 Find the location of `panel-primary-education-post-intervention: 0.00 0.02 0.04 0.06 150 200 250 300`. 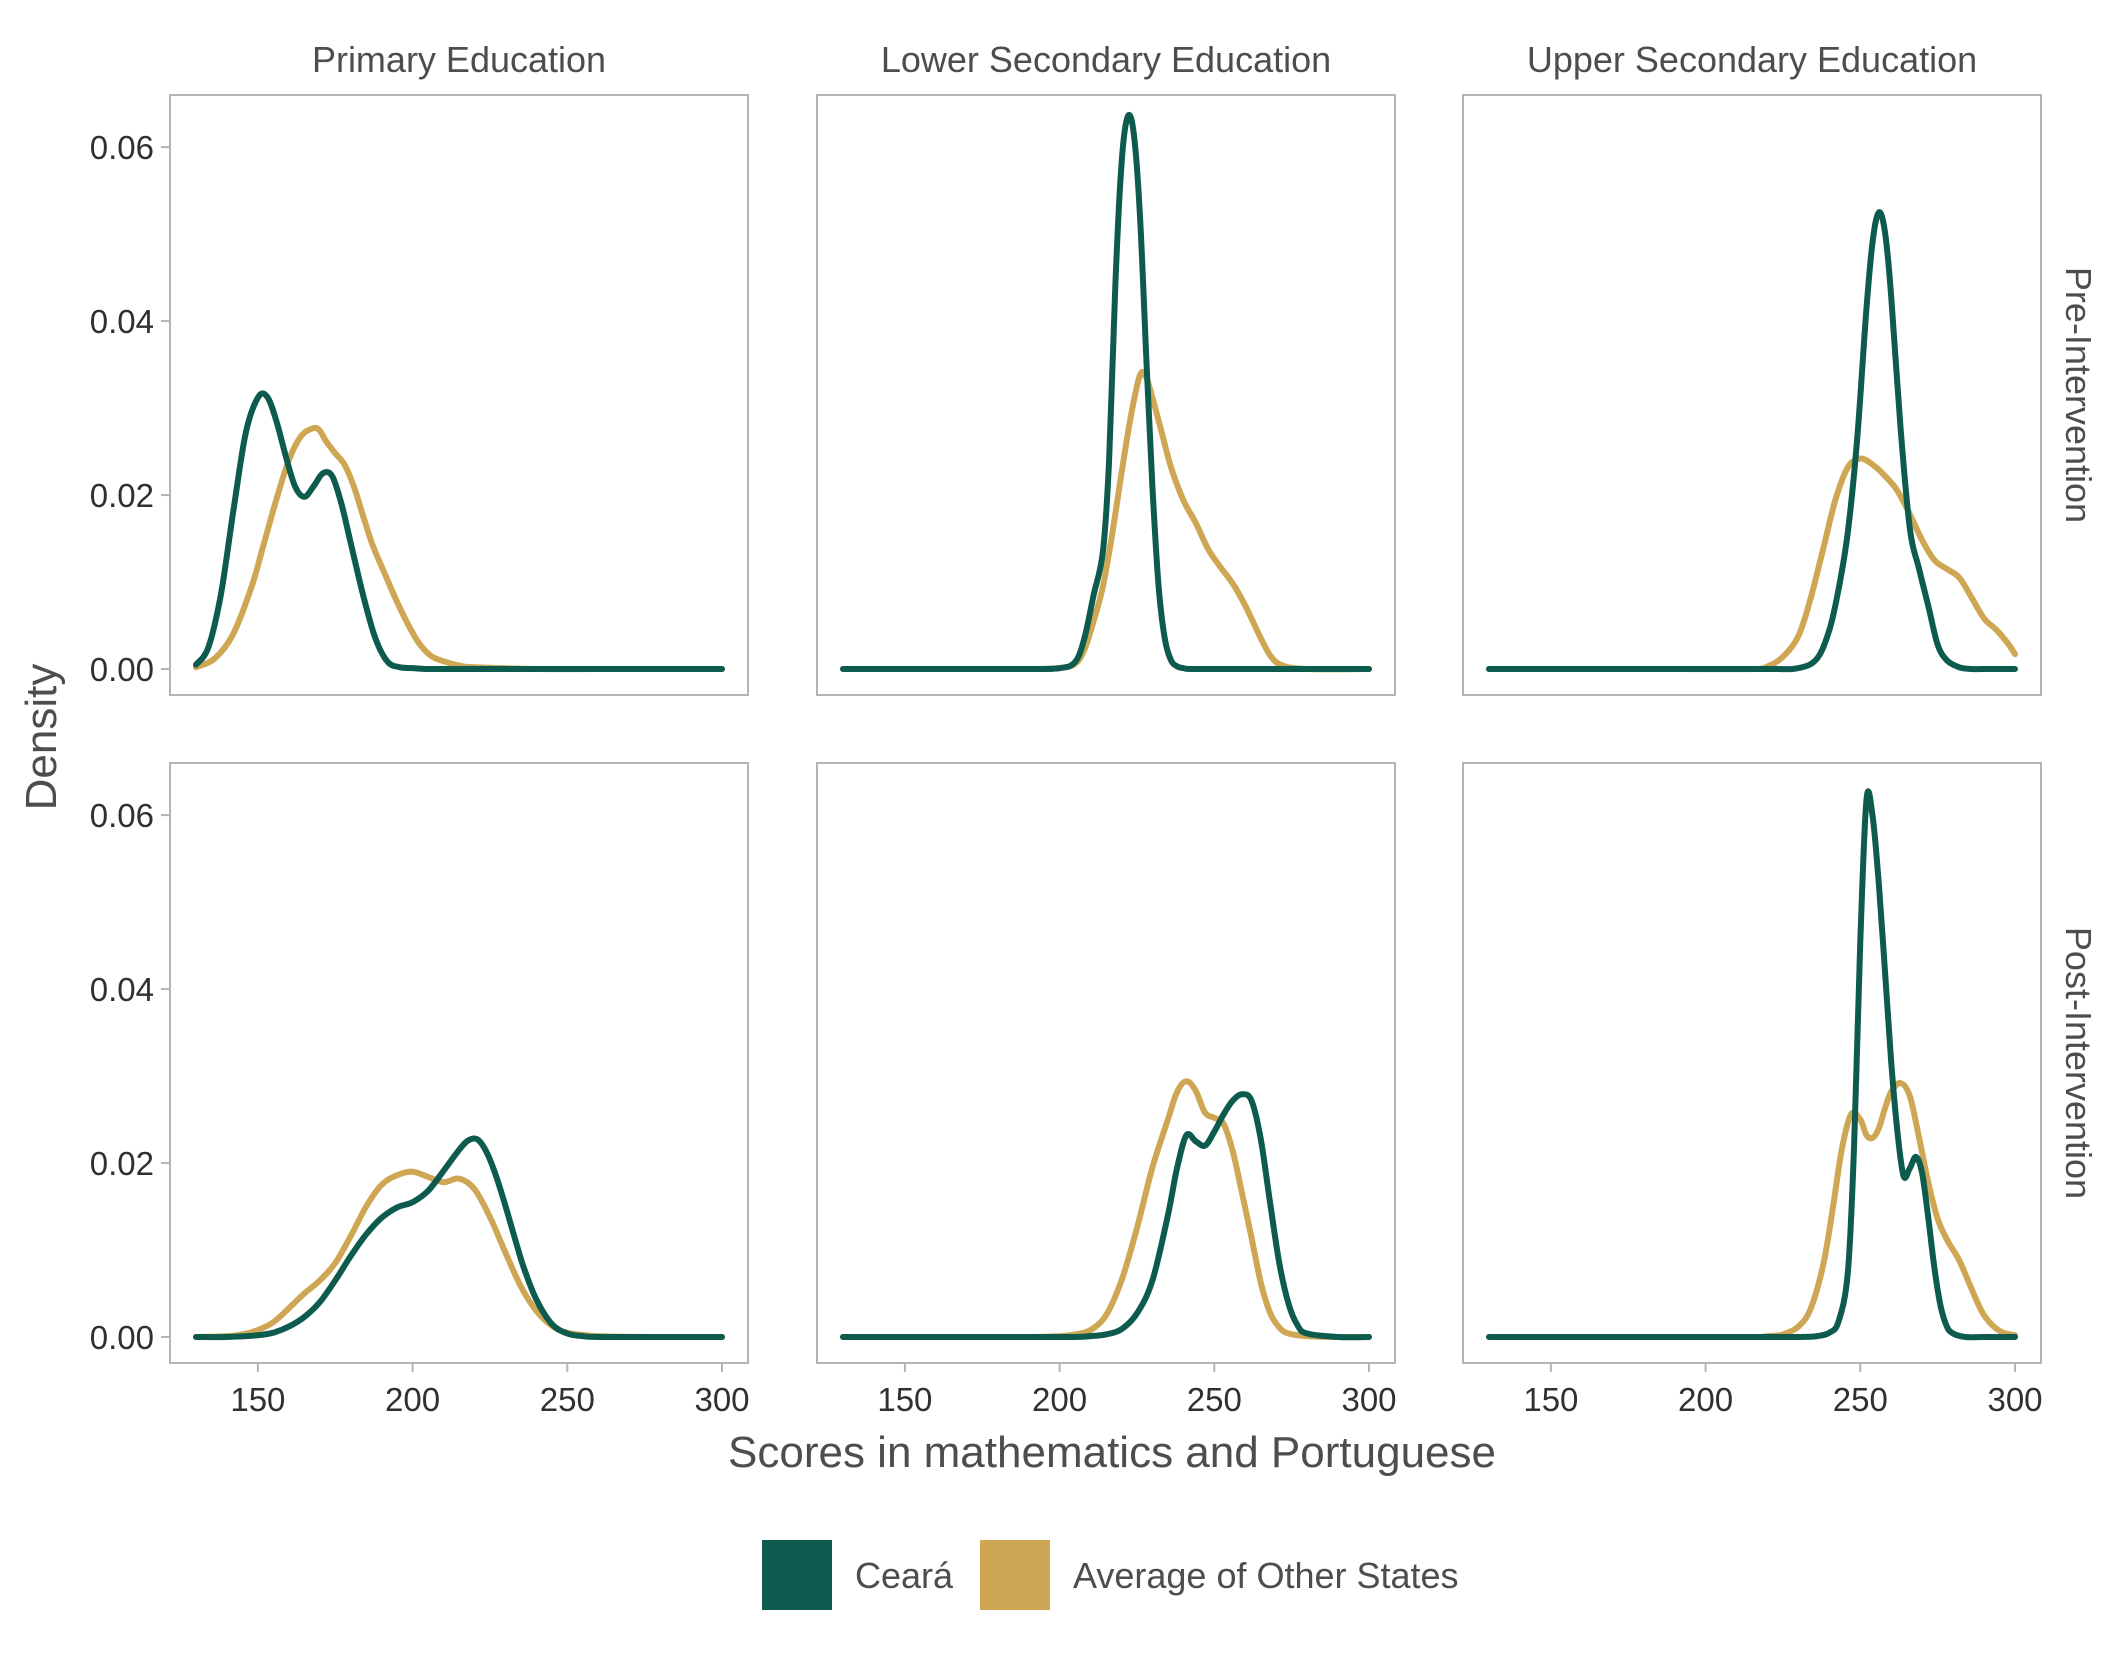

panel-primary-education-post-intervention: 0.00 0.02 0.04 0.06 150 200 250 300 is located at coordinates (420, 1090).